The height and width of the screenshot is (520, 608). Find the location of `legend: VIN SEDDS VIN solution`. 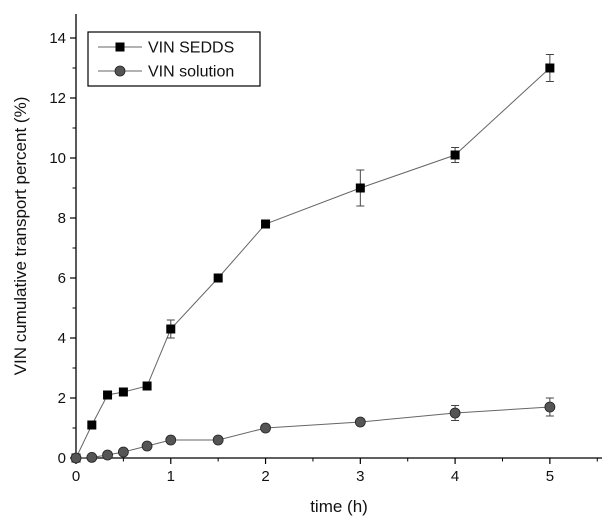

legend: VIN SEDDS VIN solution is located at coordinates (174, 59).